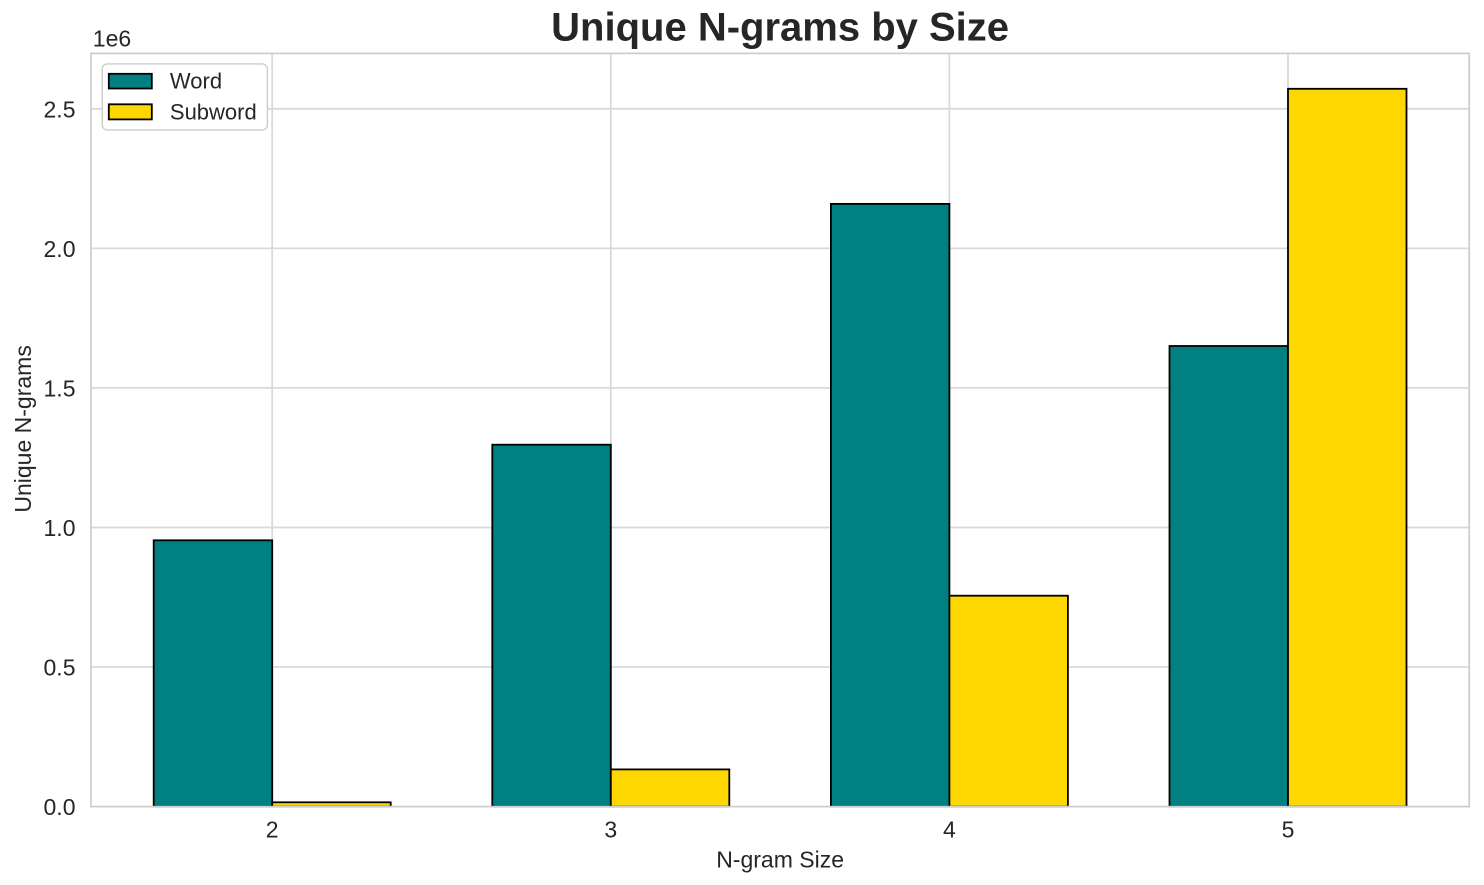  Describe the element at coordinates (60, 668) in the screenshot. I see `svg-text: 0.5` at that location.